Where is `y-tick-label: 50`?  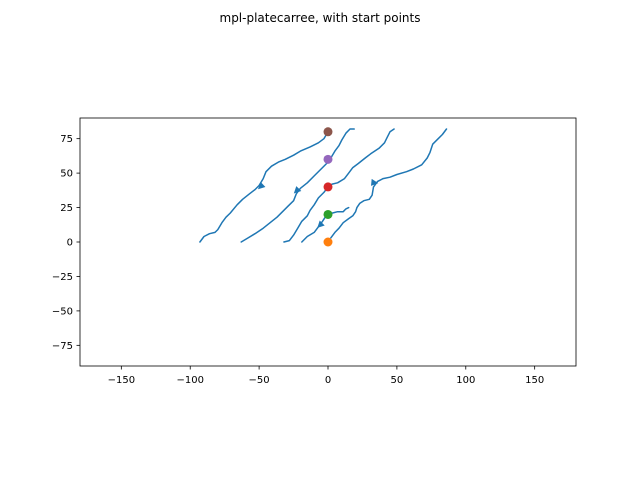 y-tick-label: 50 is located at coordinates (66, 174).